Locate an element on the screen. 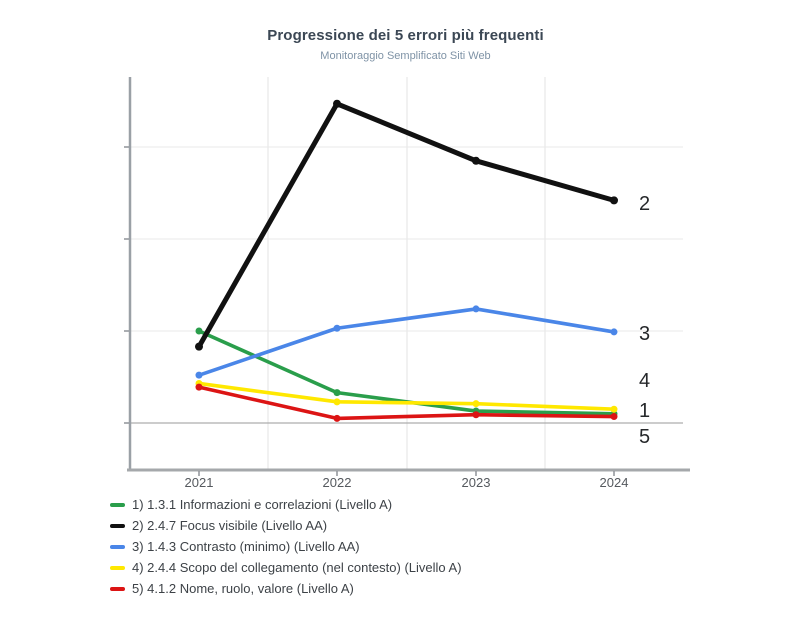 The height and width of the screenshot is (617, 811). legend-item-2: 2) 2.4.7 Focus visibile (Livello AA) is located at coordinates (286, 525).